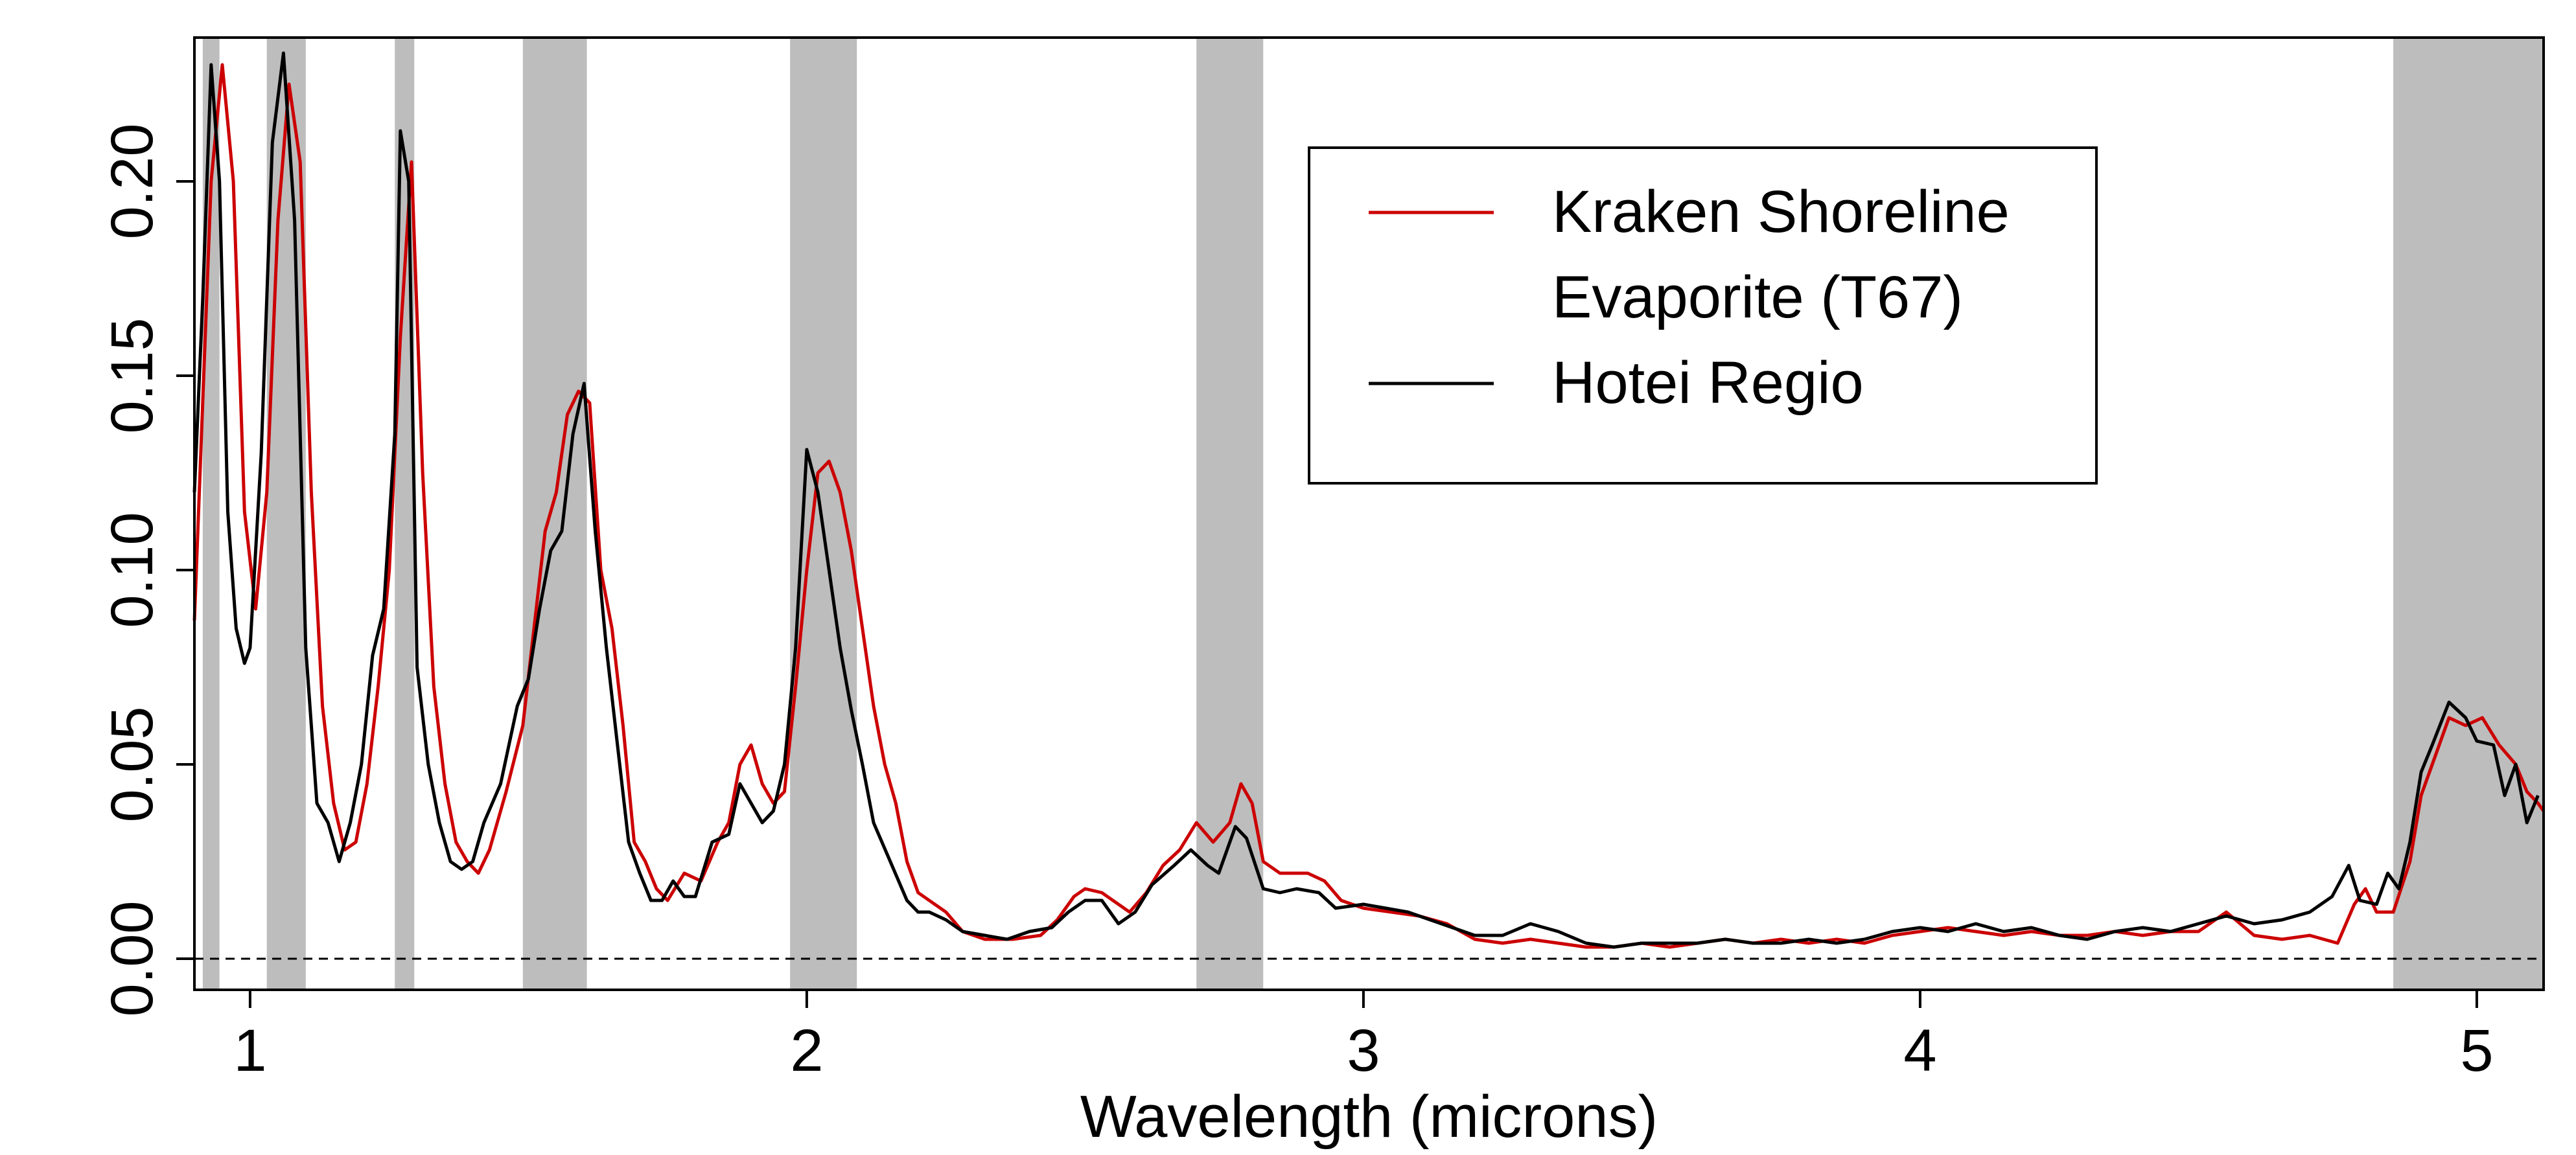 Image resolution: width=2576 pixels, height=1155 pixels. I want to click on legend-box, so click(1703, 315).